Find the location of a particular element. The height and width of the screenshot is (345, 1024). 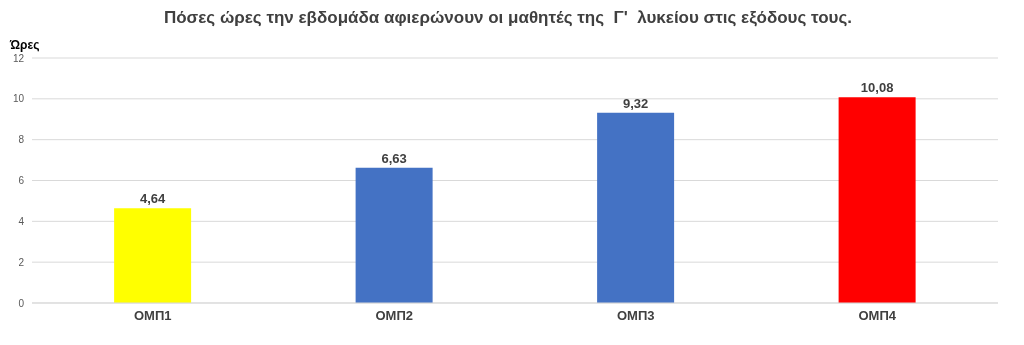

data-label: 10,08 is located at coordinates (877, 88).